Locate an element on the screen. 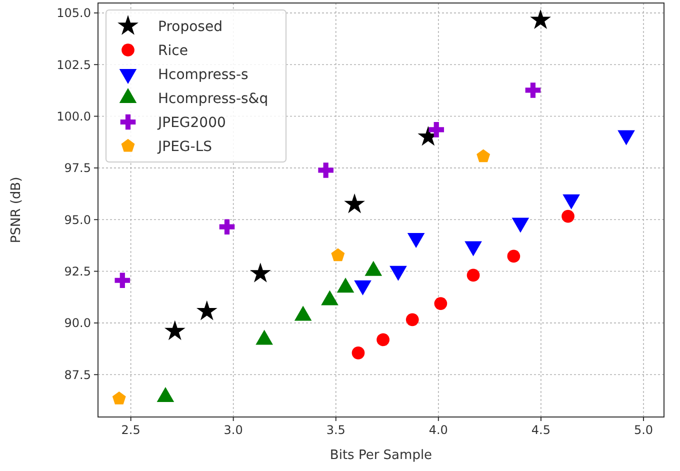 The image size is (680, 471). legend-label: Rice is located at coordinates (173, 50).